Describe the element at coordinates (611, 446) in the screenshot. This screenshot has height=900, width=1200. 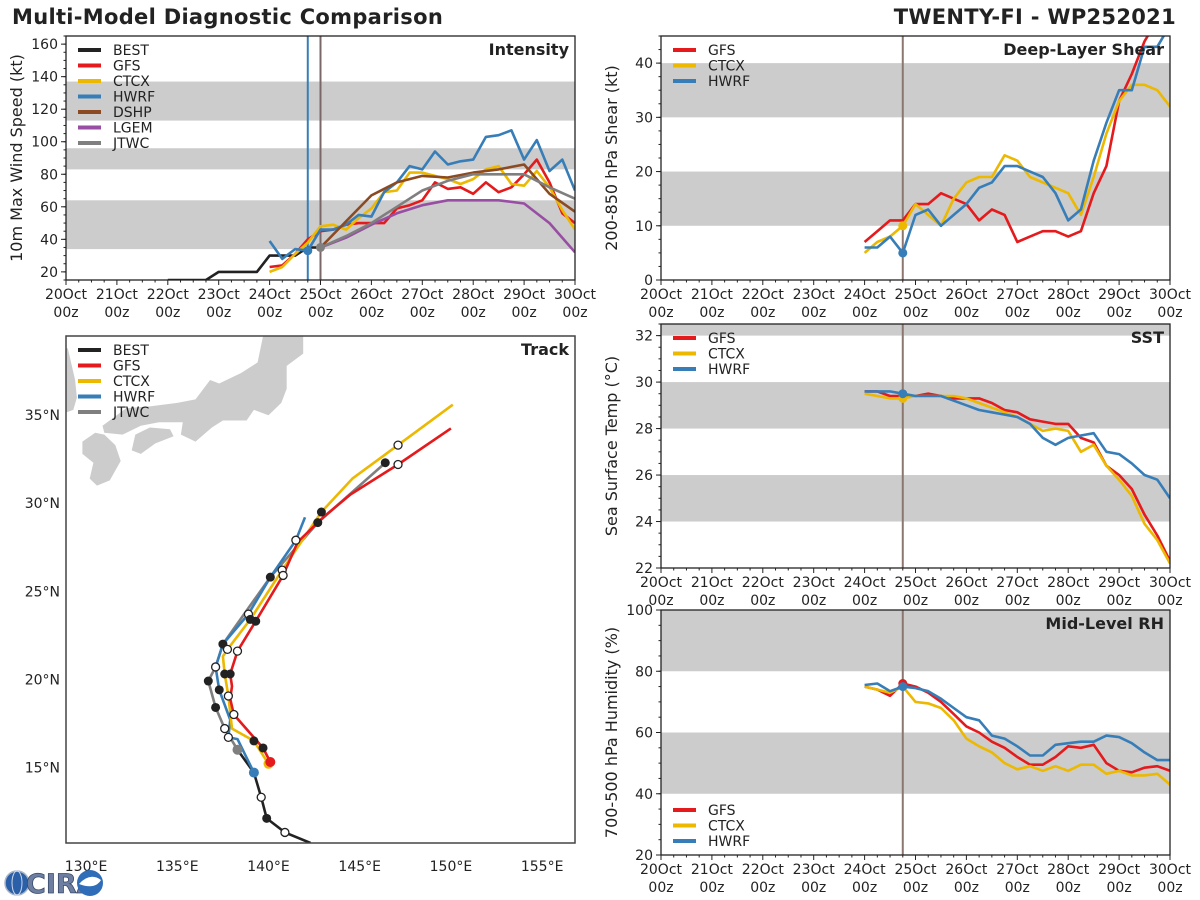
I see `y-axis-label: Sea Surface Temp (°C)` at that location.